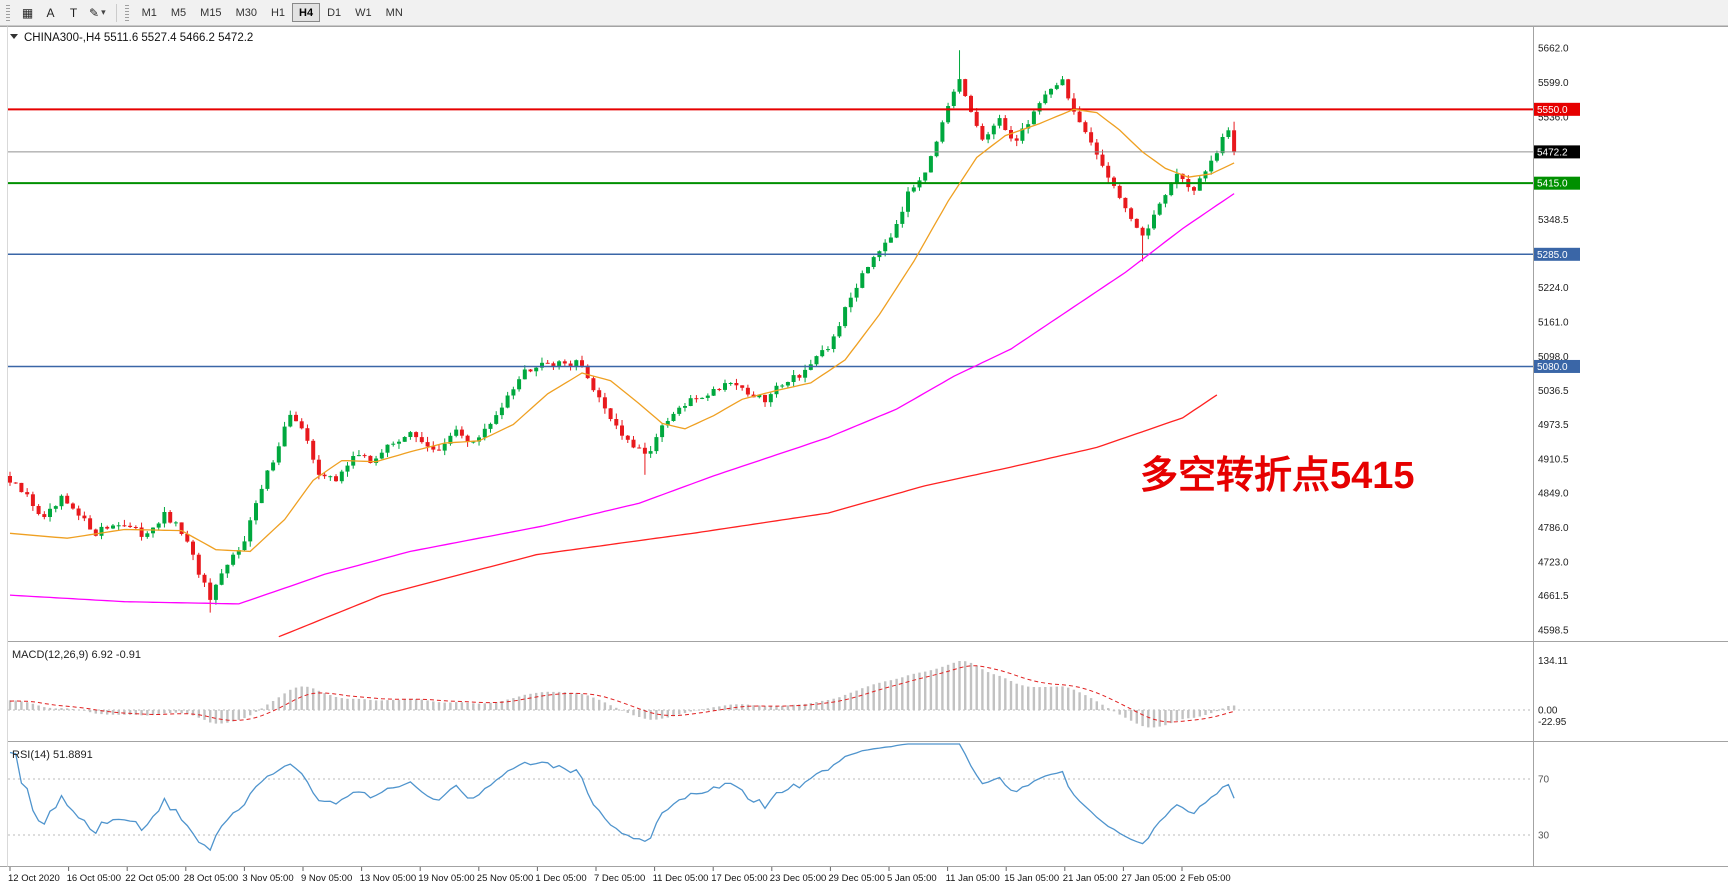 The height and width of the screenshot is (895, 1728). I want to click on price-axis-label: 5348.5, so click(1553, 220).